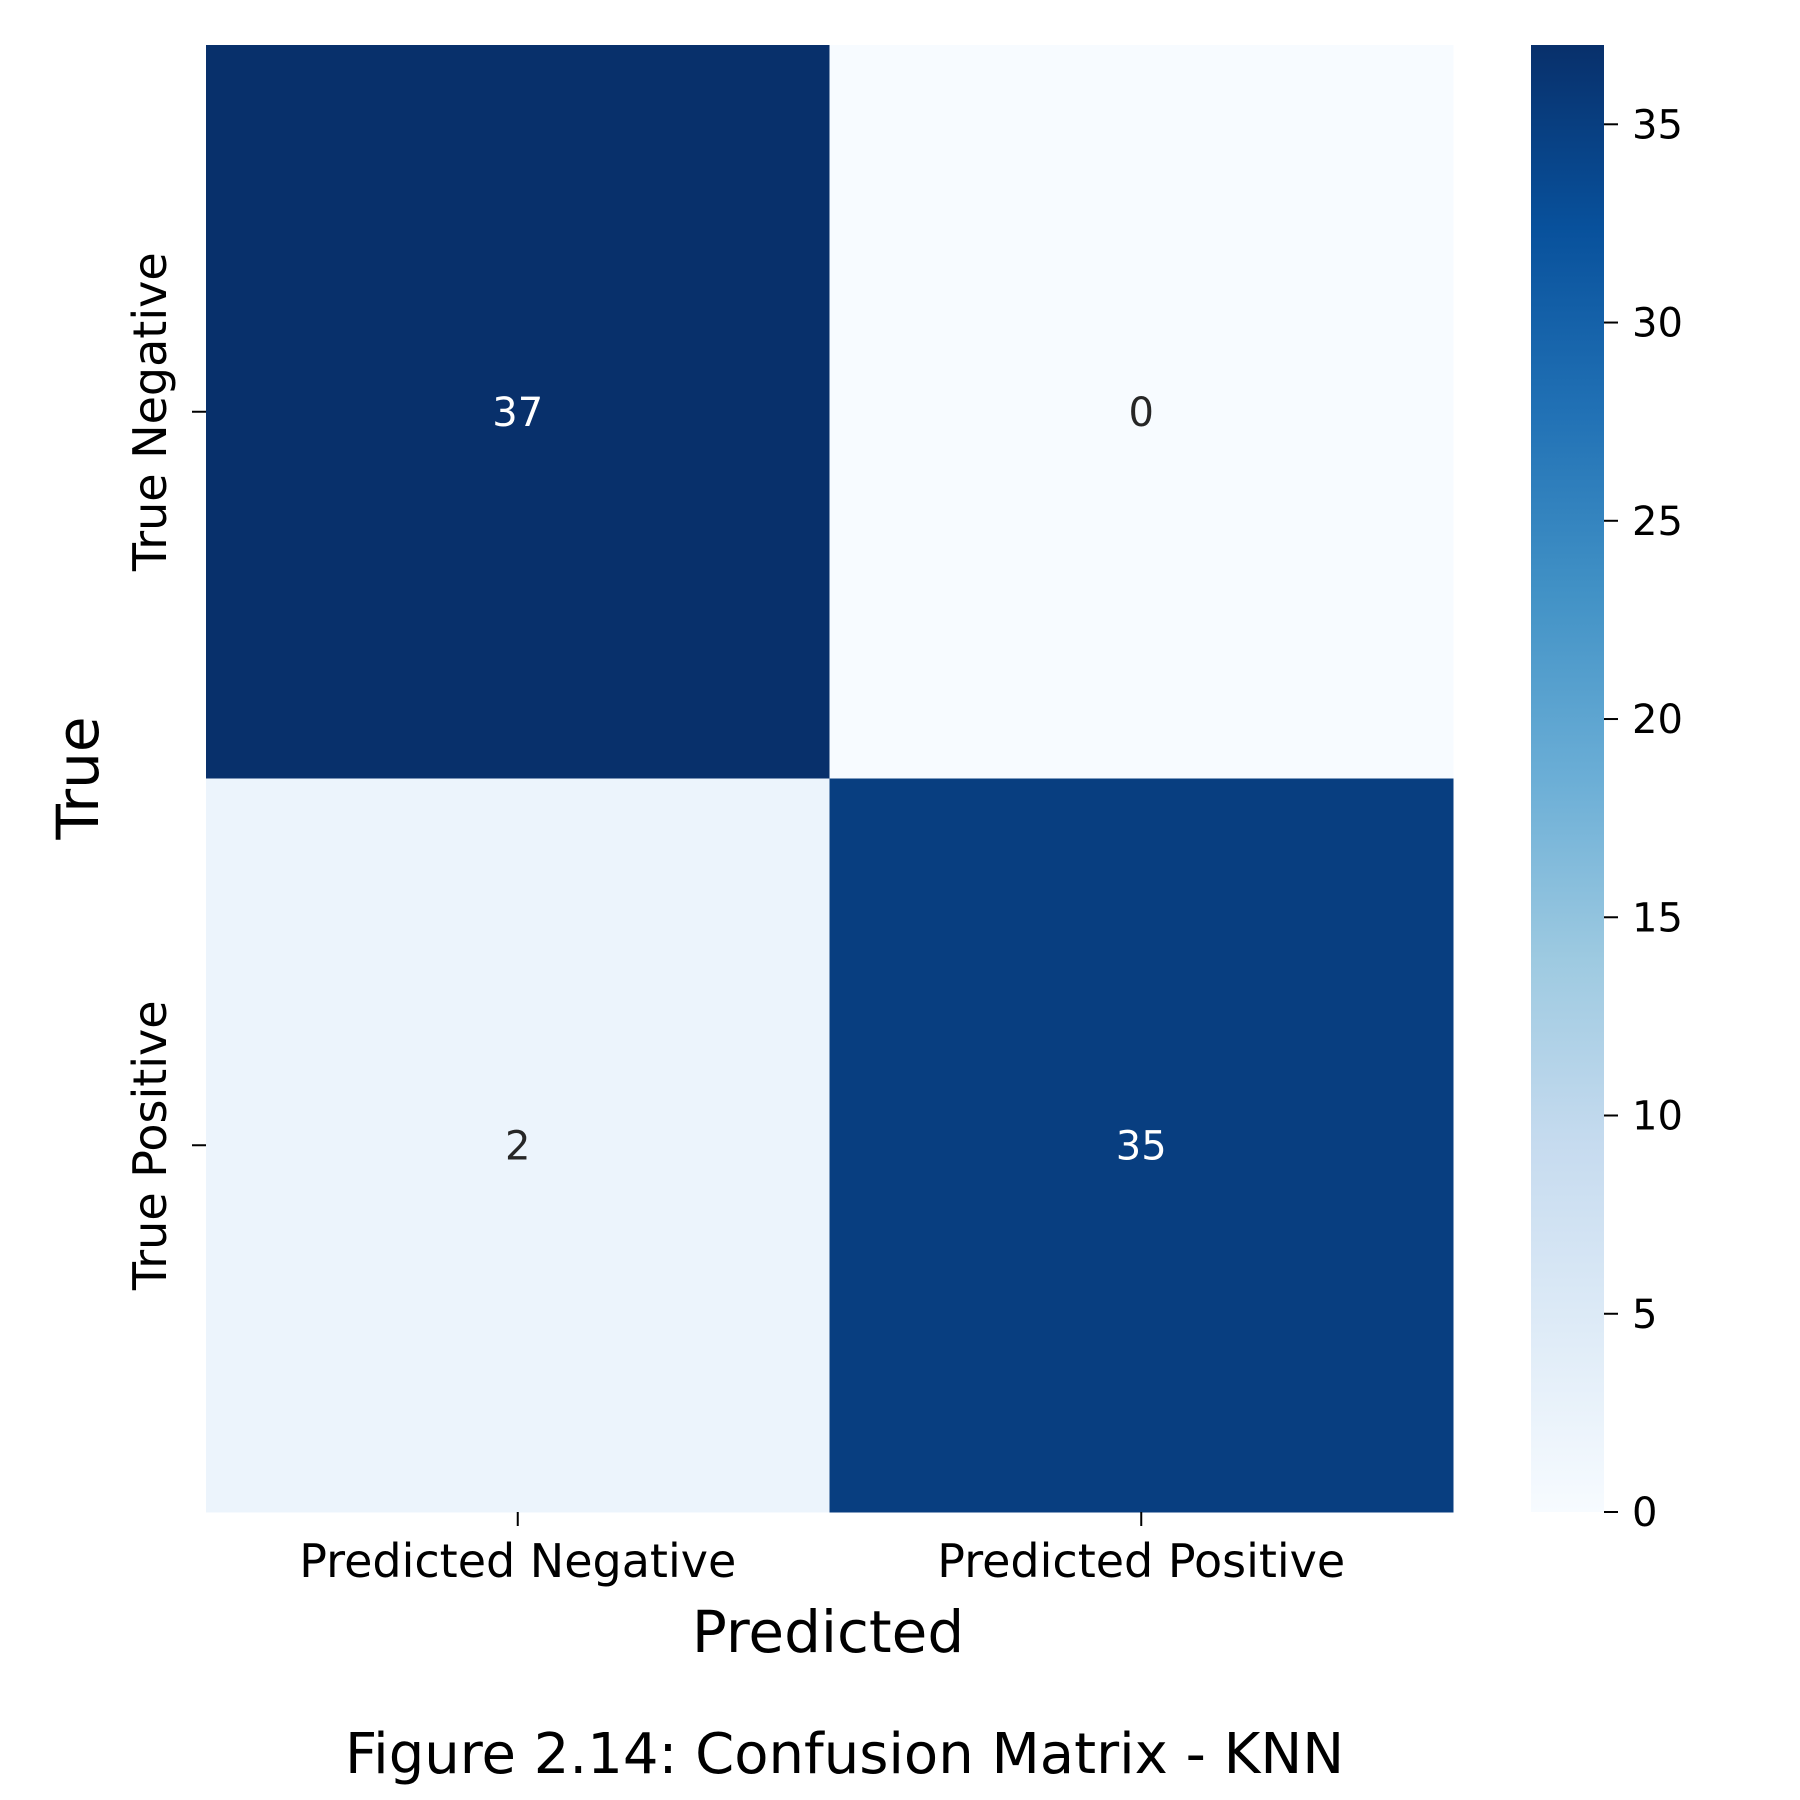 This screenshot has width=1800, height=1800. What do you see at coordinates (1567, 778) in the screenshot?
I see `colorbar-gradient` at bounding box center [1567, 778].